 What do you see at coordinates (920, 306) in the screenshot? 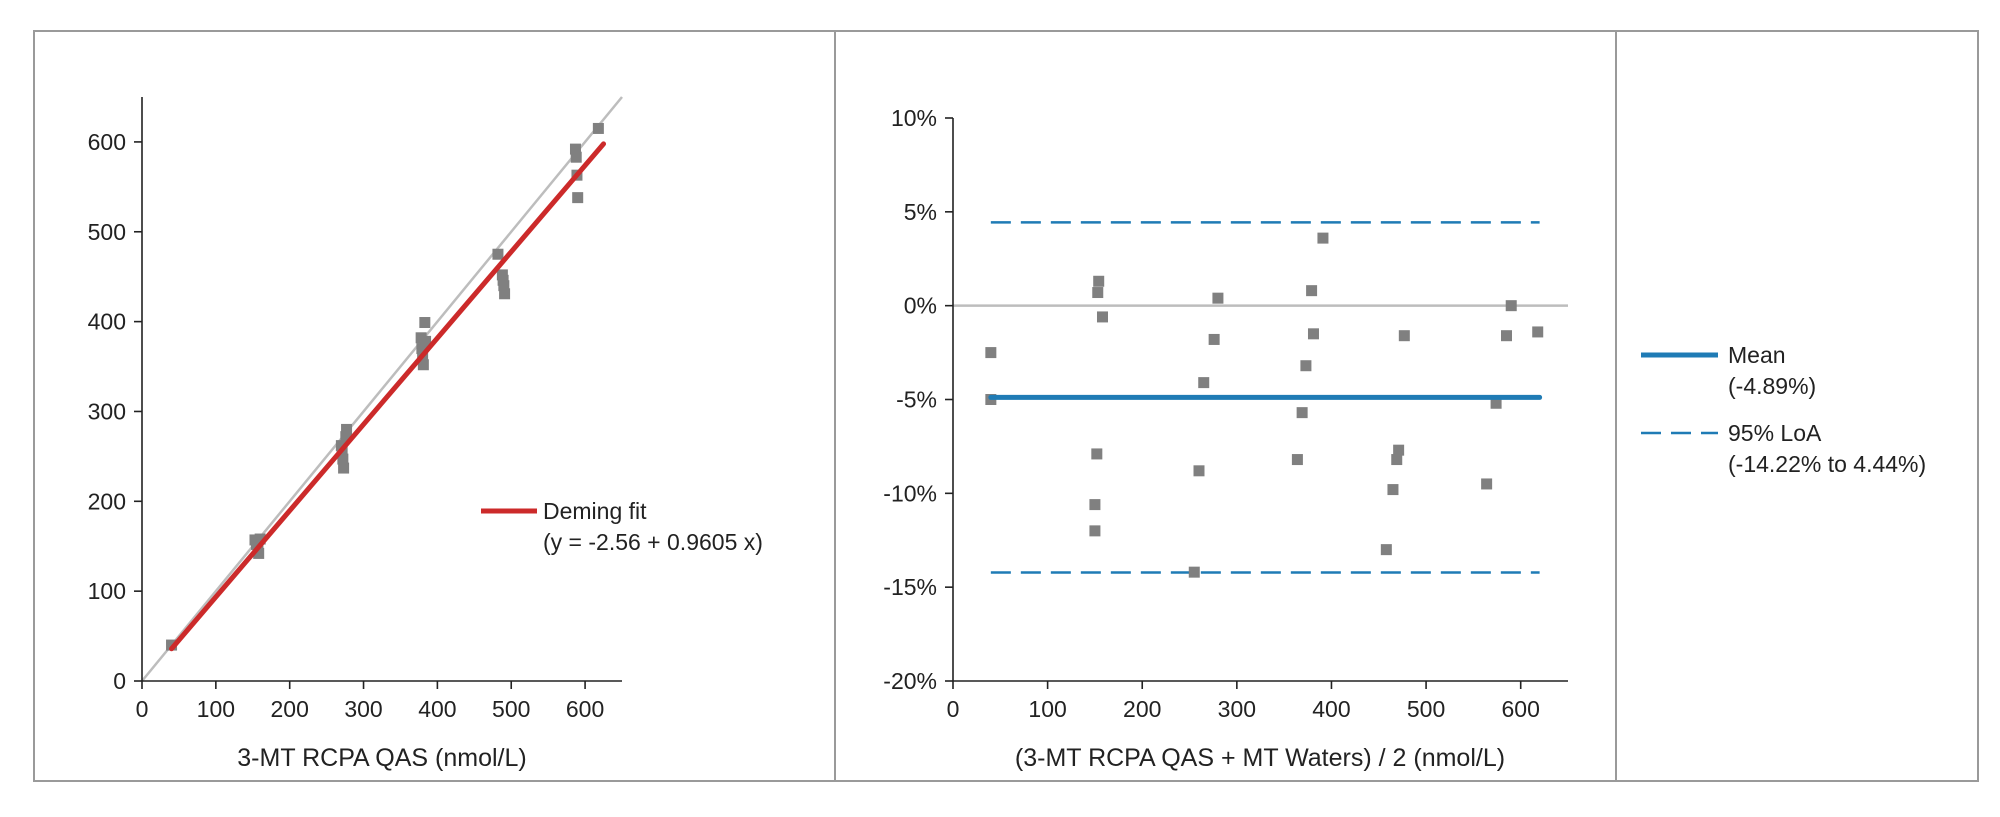
I see `difference-y-tick-label: 0%` at bounding box center [920, 306].